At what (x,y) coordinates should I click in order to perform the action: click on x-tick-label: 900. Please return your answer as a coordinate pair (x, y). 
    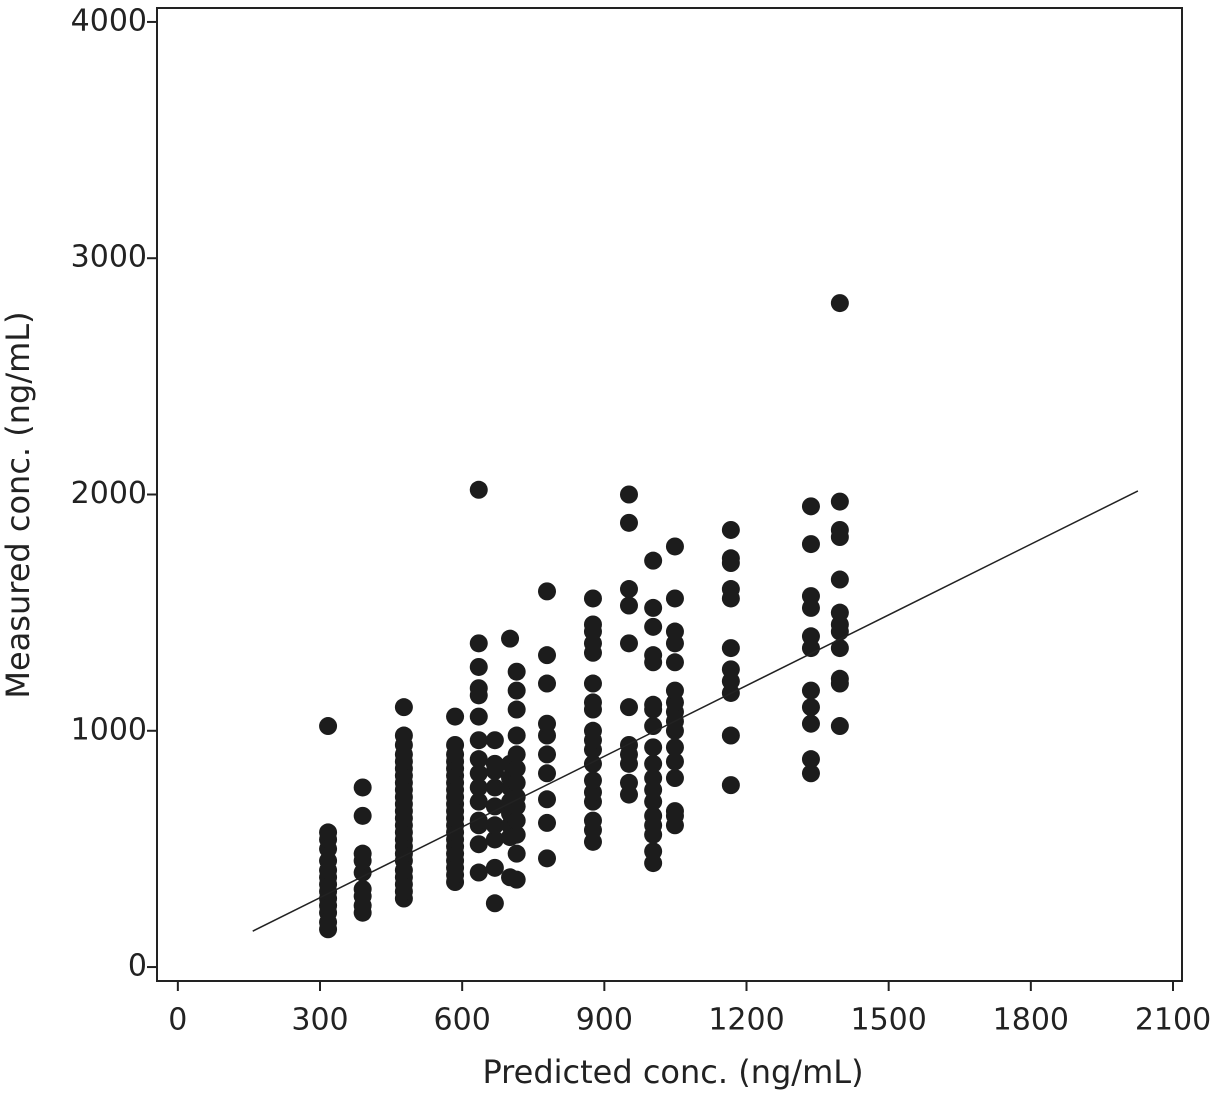
    Looking at the image, I should click on (604, 1020).